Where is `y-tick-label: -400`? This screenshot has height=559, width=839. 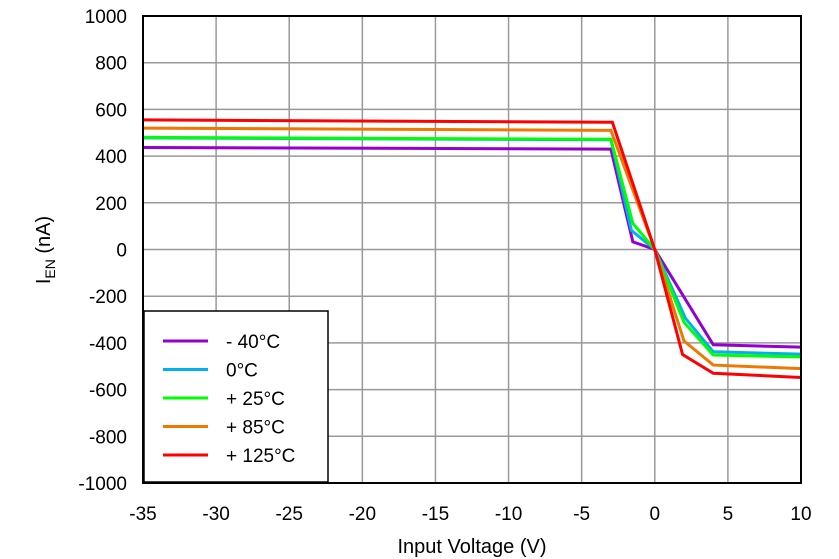
y-tick-label: -400 is located at coordinates (108, 344).